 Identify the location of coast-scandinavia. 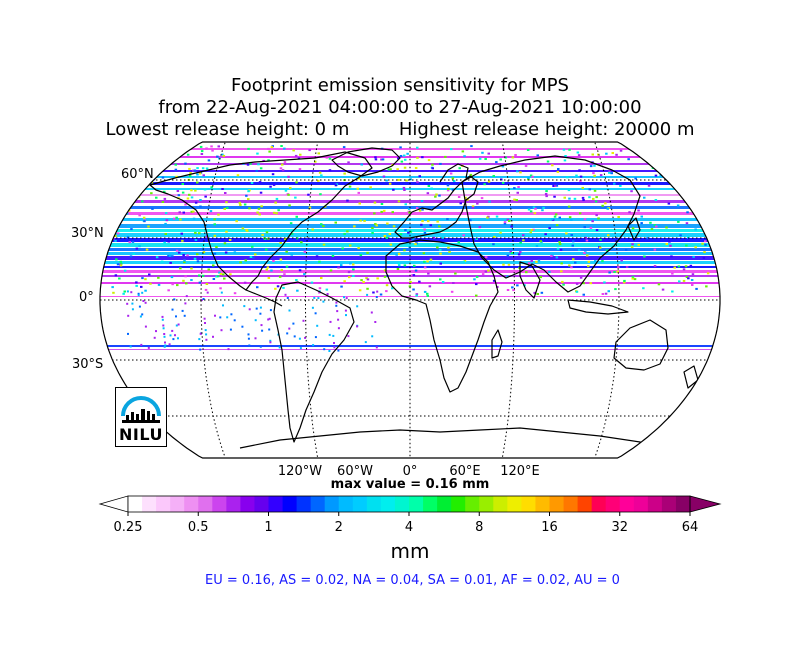
(454, 173).